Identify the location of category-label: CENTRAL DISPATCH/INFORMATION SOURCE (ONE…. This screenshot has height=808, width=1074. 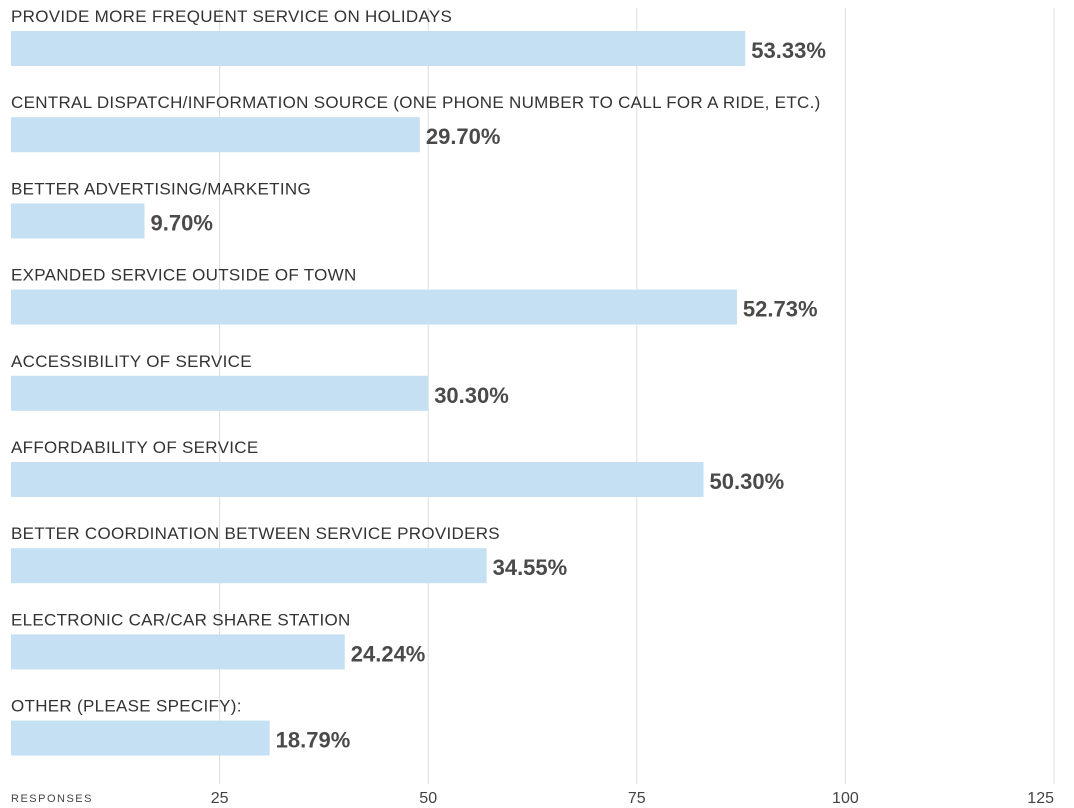
(416, 102).